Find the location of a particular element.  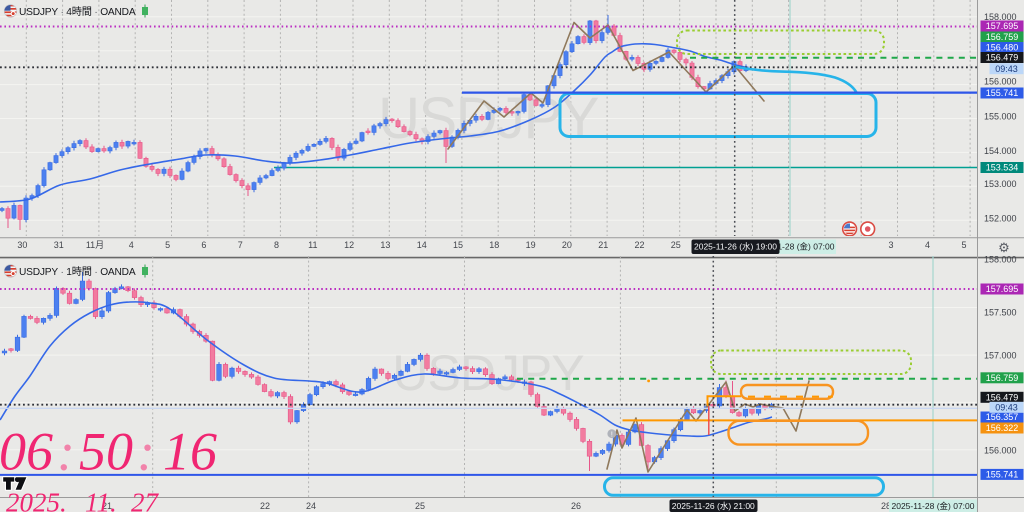

svg-text: 11 is located at coordinates (312, 245).